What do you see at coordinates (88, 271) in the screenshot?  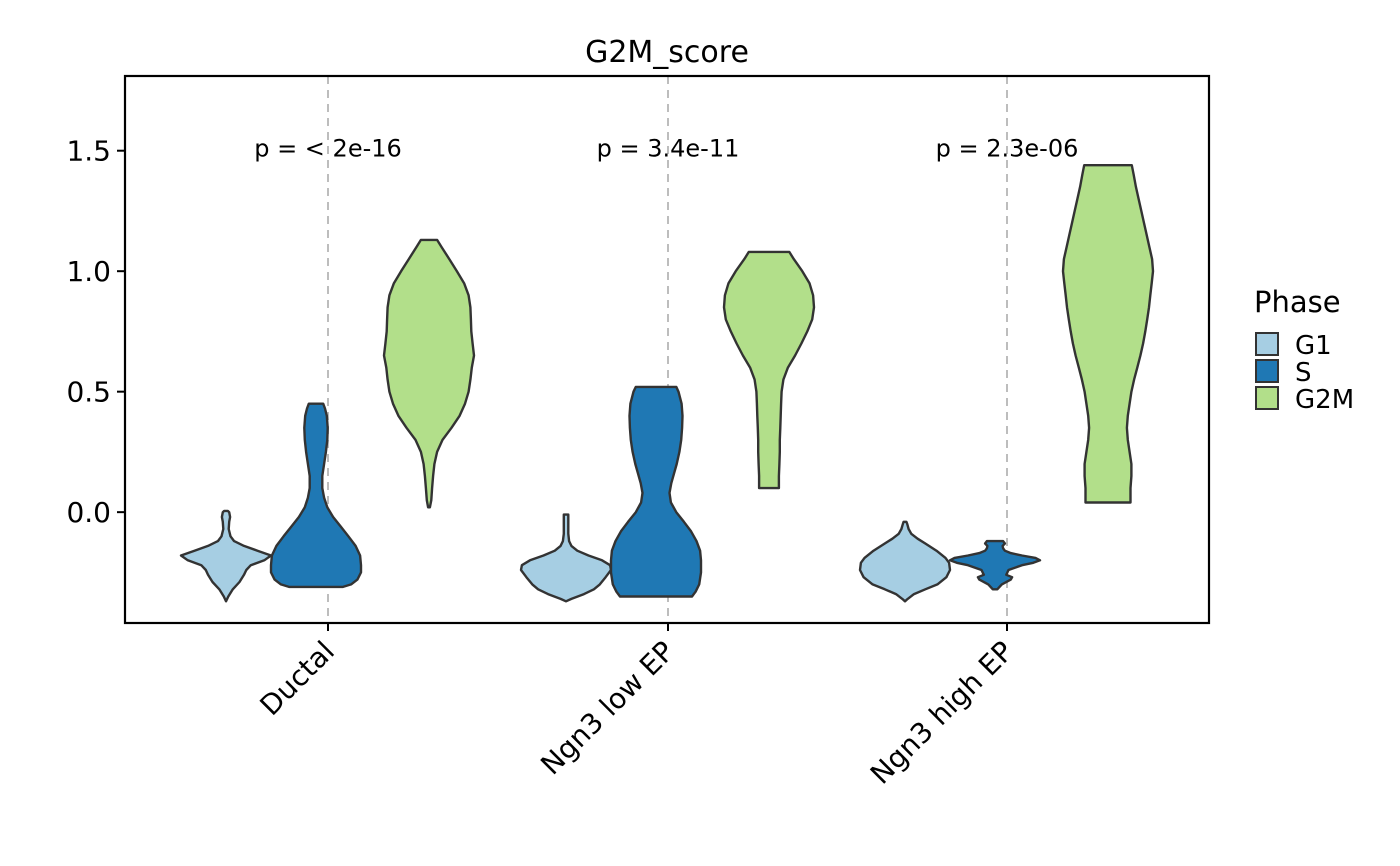 I see `y-tick-label: 1.0` at bounding box center [88, 271].